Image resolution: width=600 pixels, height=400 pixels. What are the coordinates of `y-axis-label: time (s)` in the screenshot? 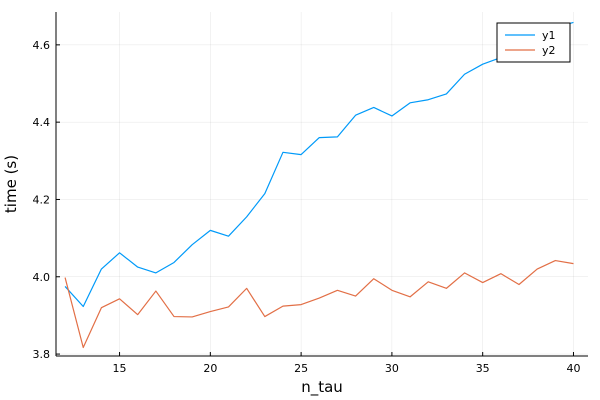 It's located at (11, 184).